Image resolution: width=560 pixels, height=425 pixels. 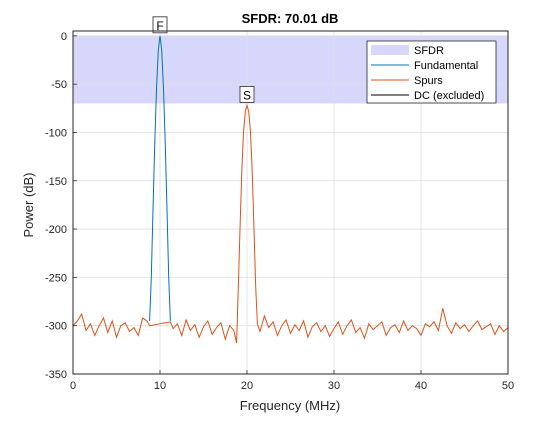 What do you see at coordinates (56, 230) in the screenshot?
I see `y-tick-label: -200` at bounding box center [56, 230].